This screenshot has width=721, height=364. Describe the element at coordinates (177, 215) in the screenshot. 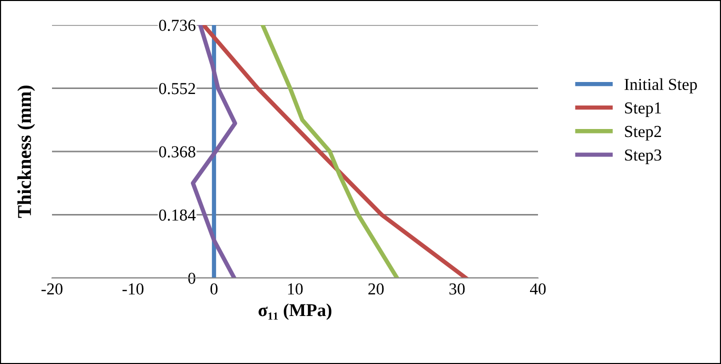

I see `y-tick-label: 0.184` at that location.